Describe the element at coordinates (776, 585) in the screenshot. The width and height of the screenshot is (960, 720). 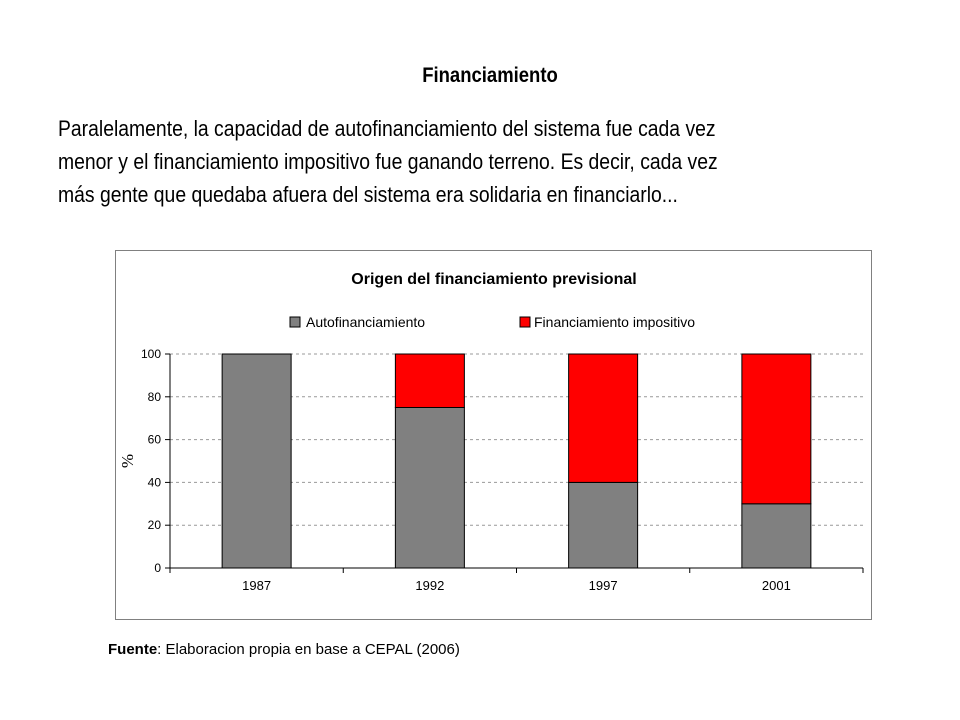
I see `x-tick-label: 2001` at that location.